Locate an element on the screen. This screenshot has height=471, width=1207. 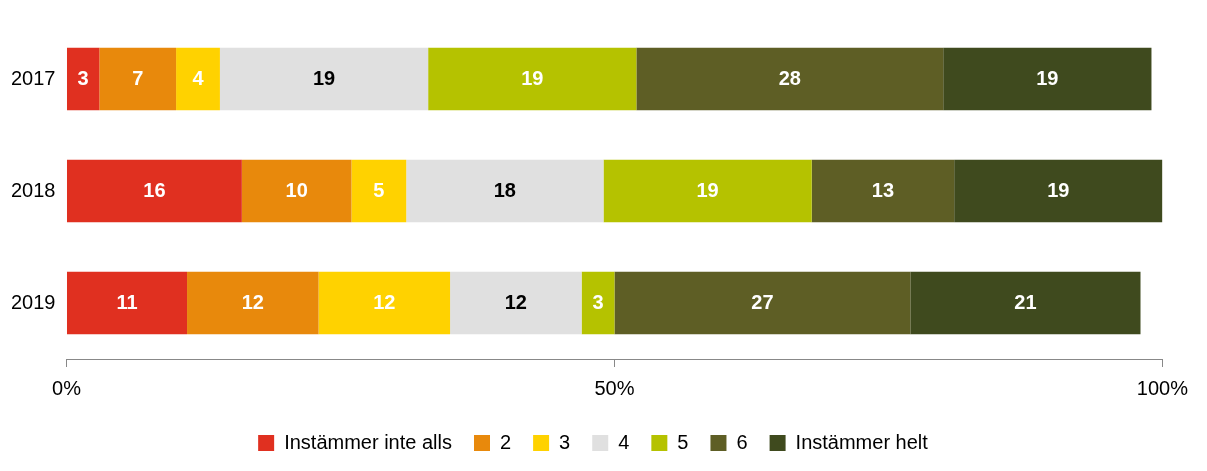
data-label: 7 is located at coordinates (138, 77).